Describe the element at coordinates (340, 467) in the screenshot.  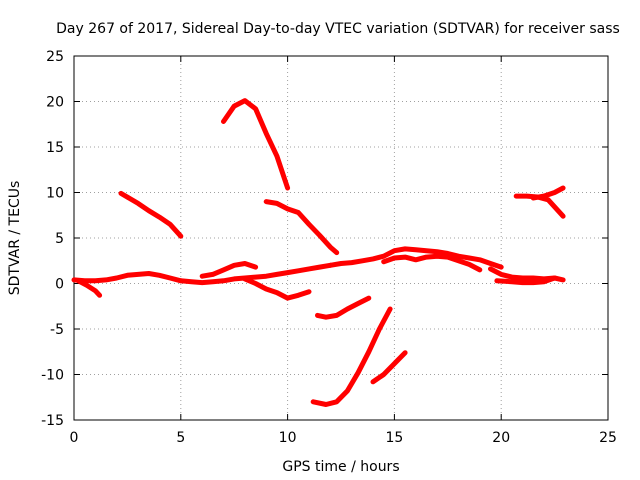
I see `x-axis-label: GPS time / hours` at that location.